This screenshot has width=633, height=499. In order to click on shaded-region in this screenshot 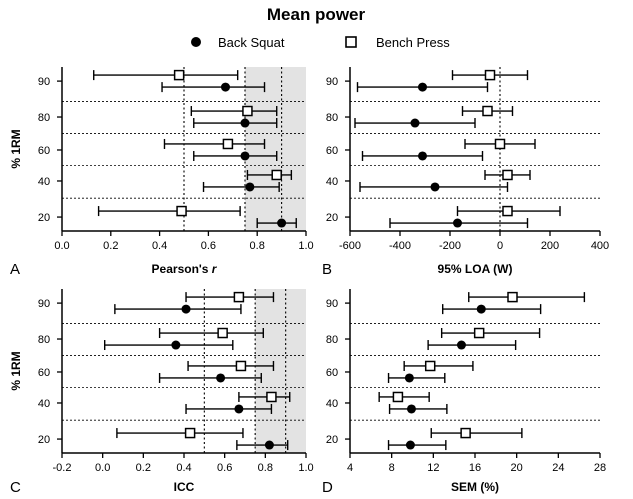, I will do `click(280, 371)`.